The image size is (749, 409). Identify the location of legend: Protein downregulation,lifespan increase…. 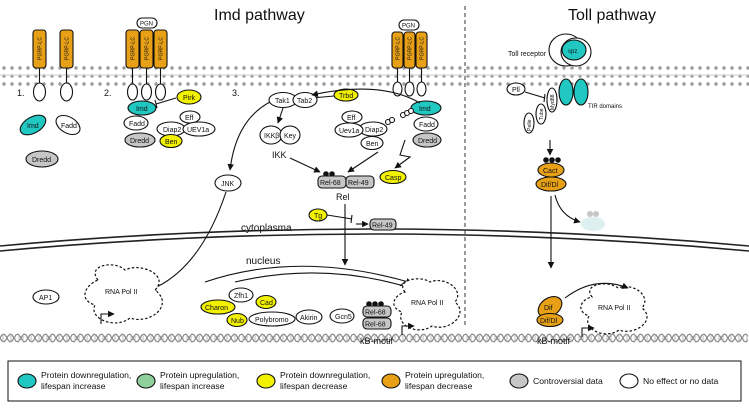
(374, 381).